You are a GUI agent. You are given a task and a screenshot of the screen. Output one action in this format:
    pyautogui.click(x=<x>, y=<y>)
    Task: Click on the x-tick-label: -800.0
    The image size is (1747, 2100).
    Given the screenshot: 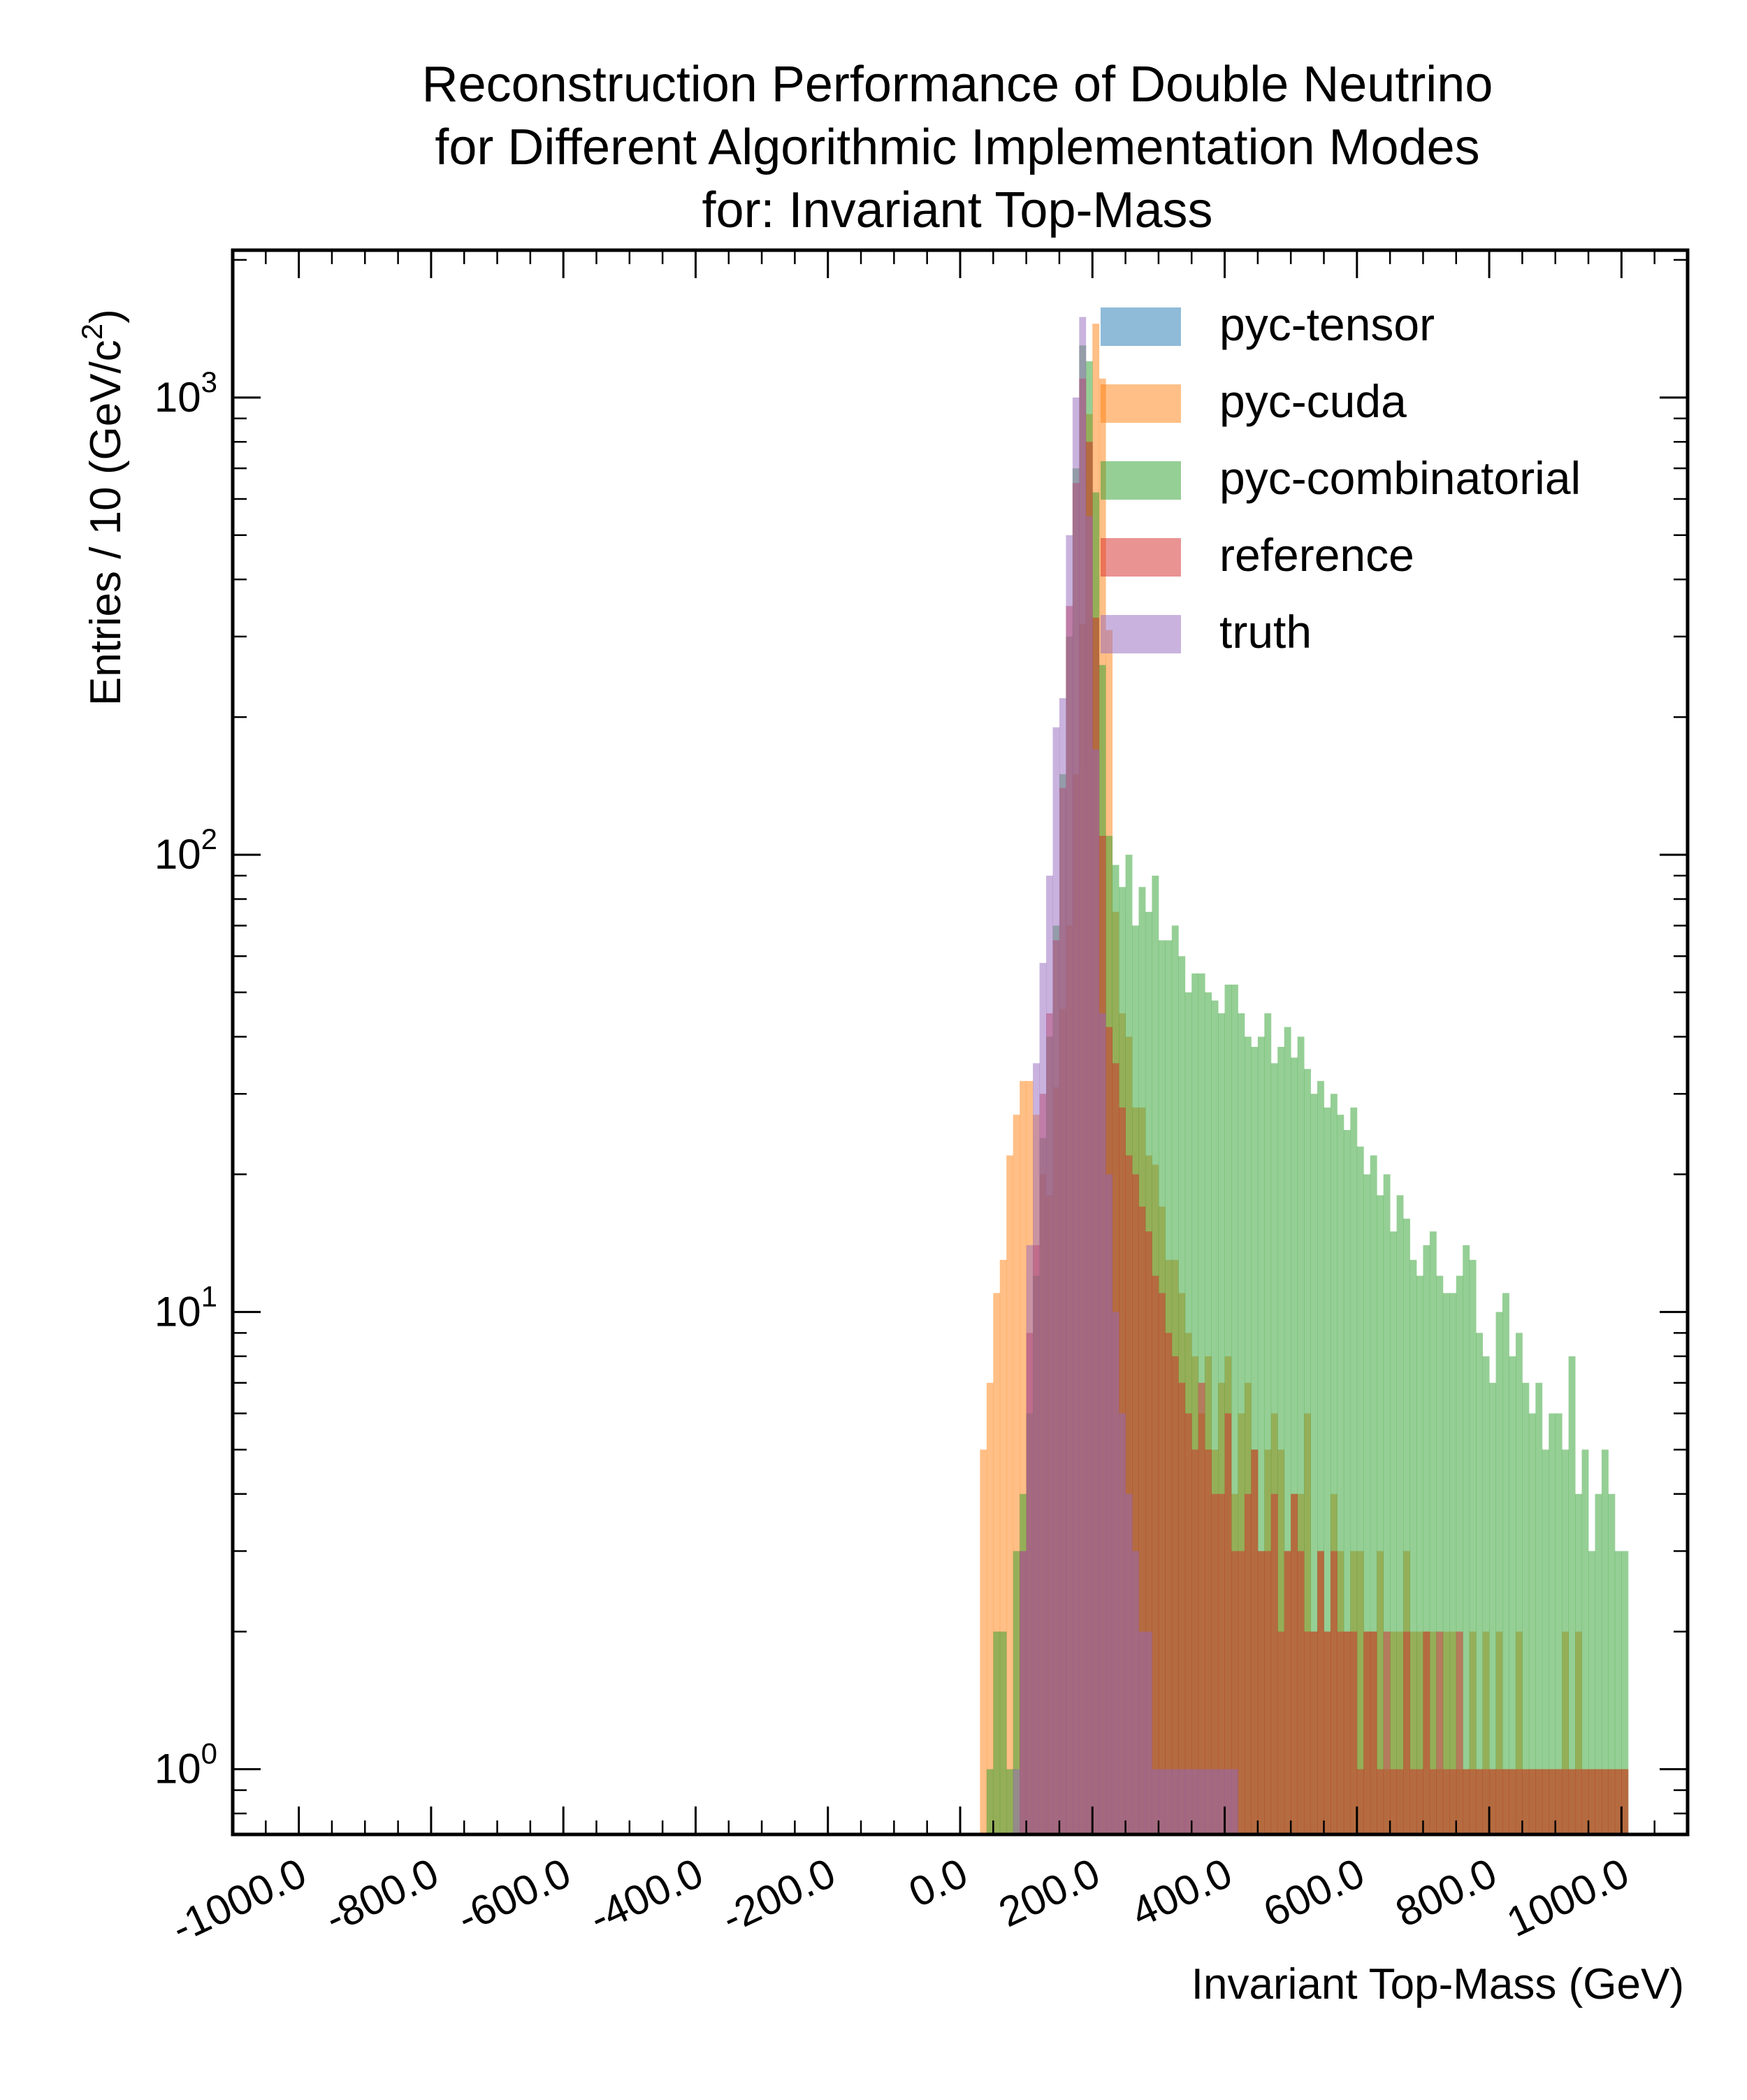 What is the action you would take?
    pyautogui.click(x=382, y=1896)
    